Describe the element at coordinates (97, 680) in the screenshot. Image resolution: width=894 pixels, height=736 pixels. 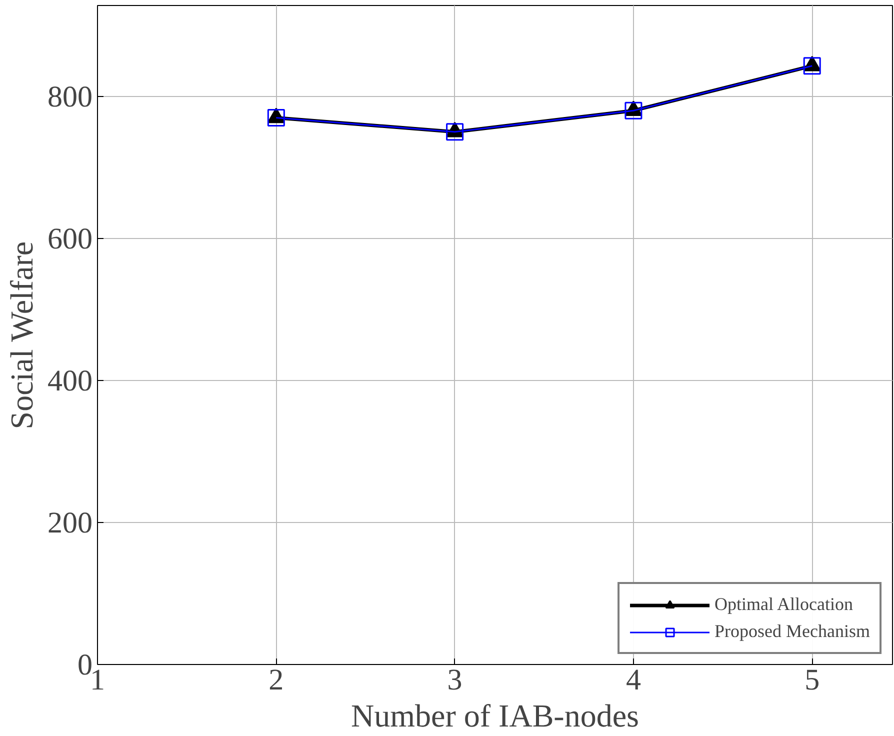
I see `x-tick-label: 1` at that location.